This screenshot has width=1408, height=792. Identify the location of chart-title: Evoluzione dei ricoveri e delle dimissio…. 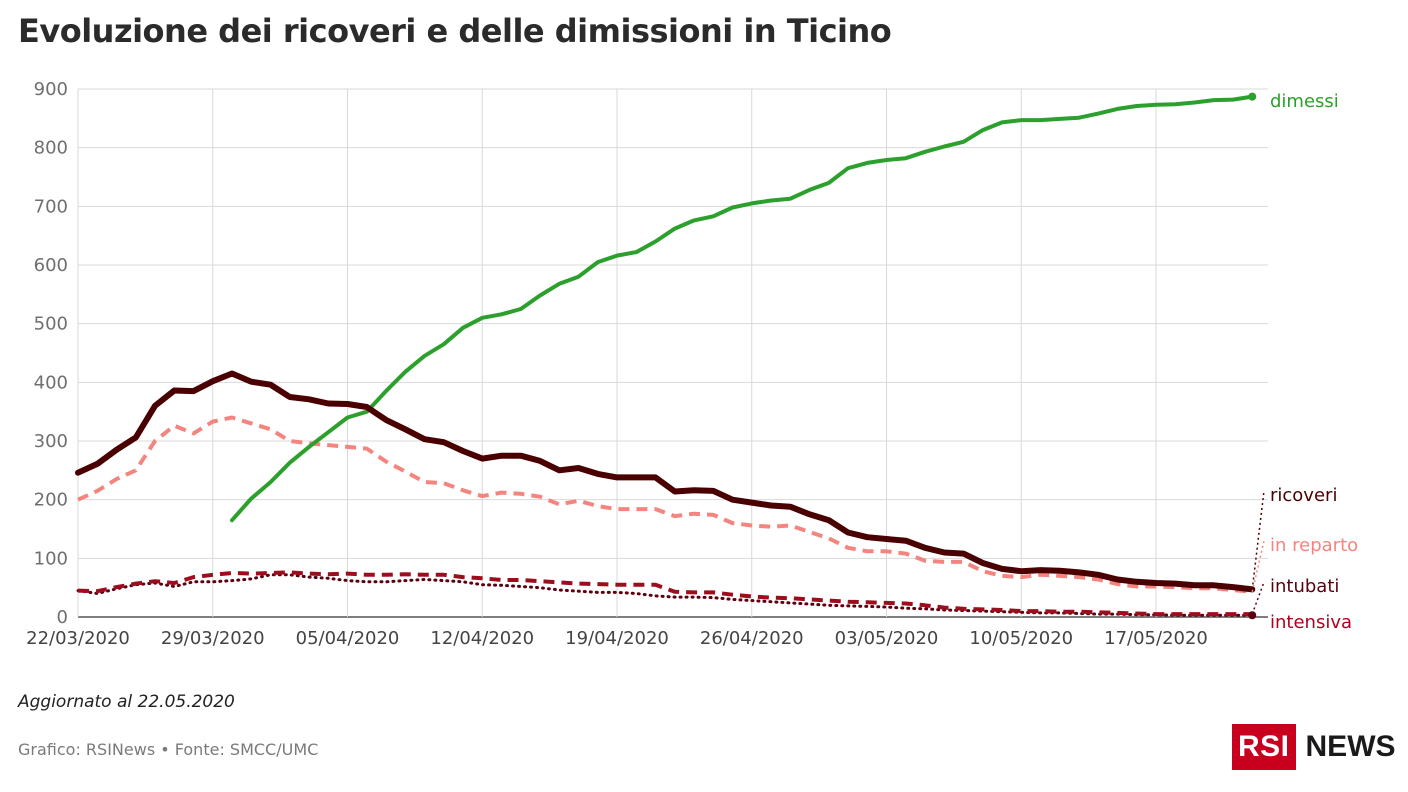
(455, 31).